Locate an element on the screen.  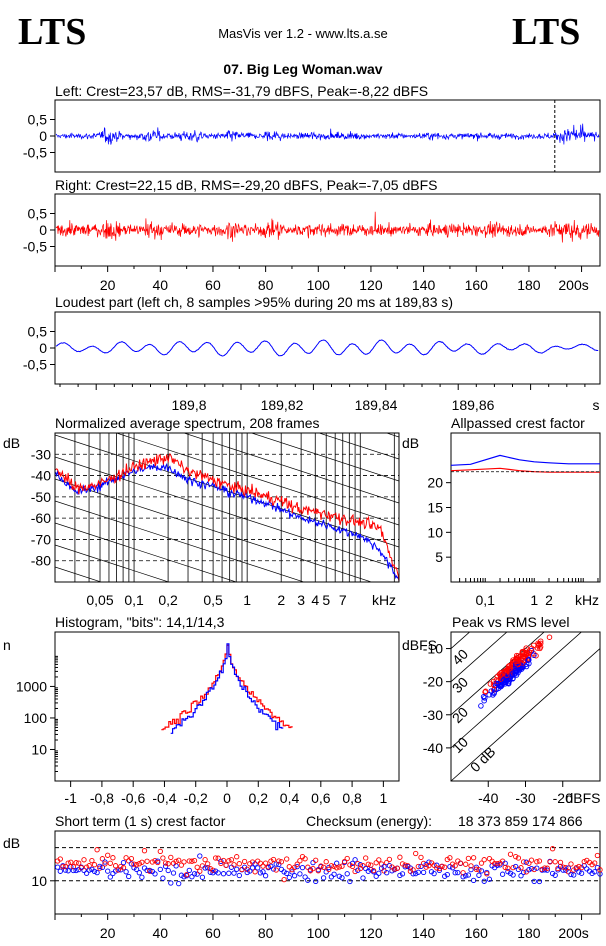
x-tick-label: 189,84 is located at coordinates (376, 405).